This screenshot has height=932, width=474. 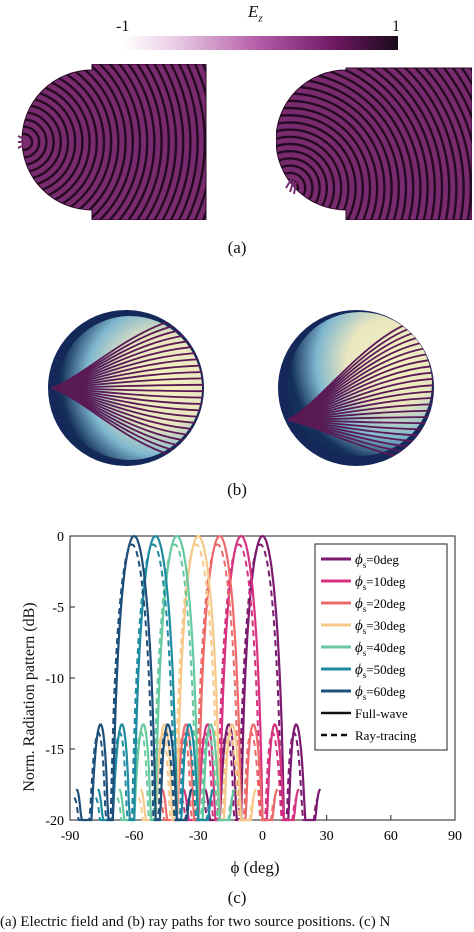 What do you see at coordinates (262, 836) in the screenshot?
I see `x-tick-label: 0` at bounding box center [262, 836].